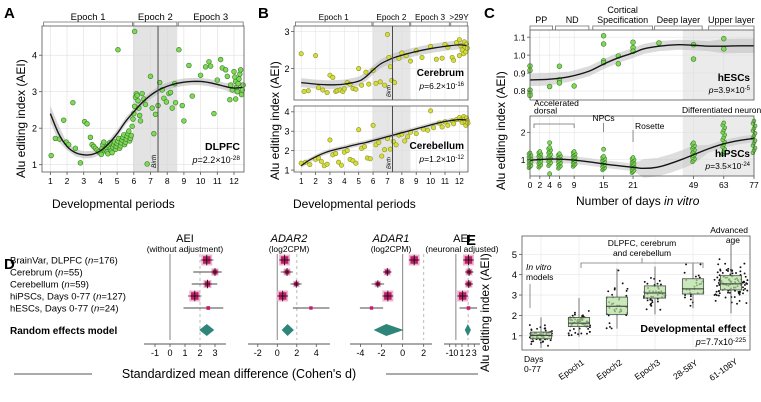 This screenshot has height=402, width=761. What do you see at coordinates (733, 240) in the screenshot?
I see `advanced-age-annotation-l2: age` at bounding box center [733, 240].